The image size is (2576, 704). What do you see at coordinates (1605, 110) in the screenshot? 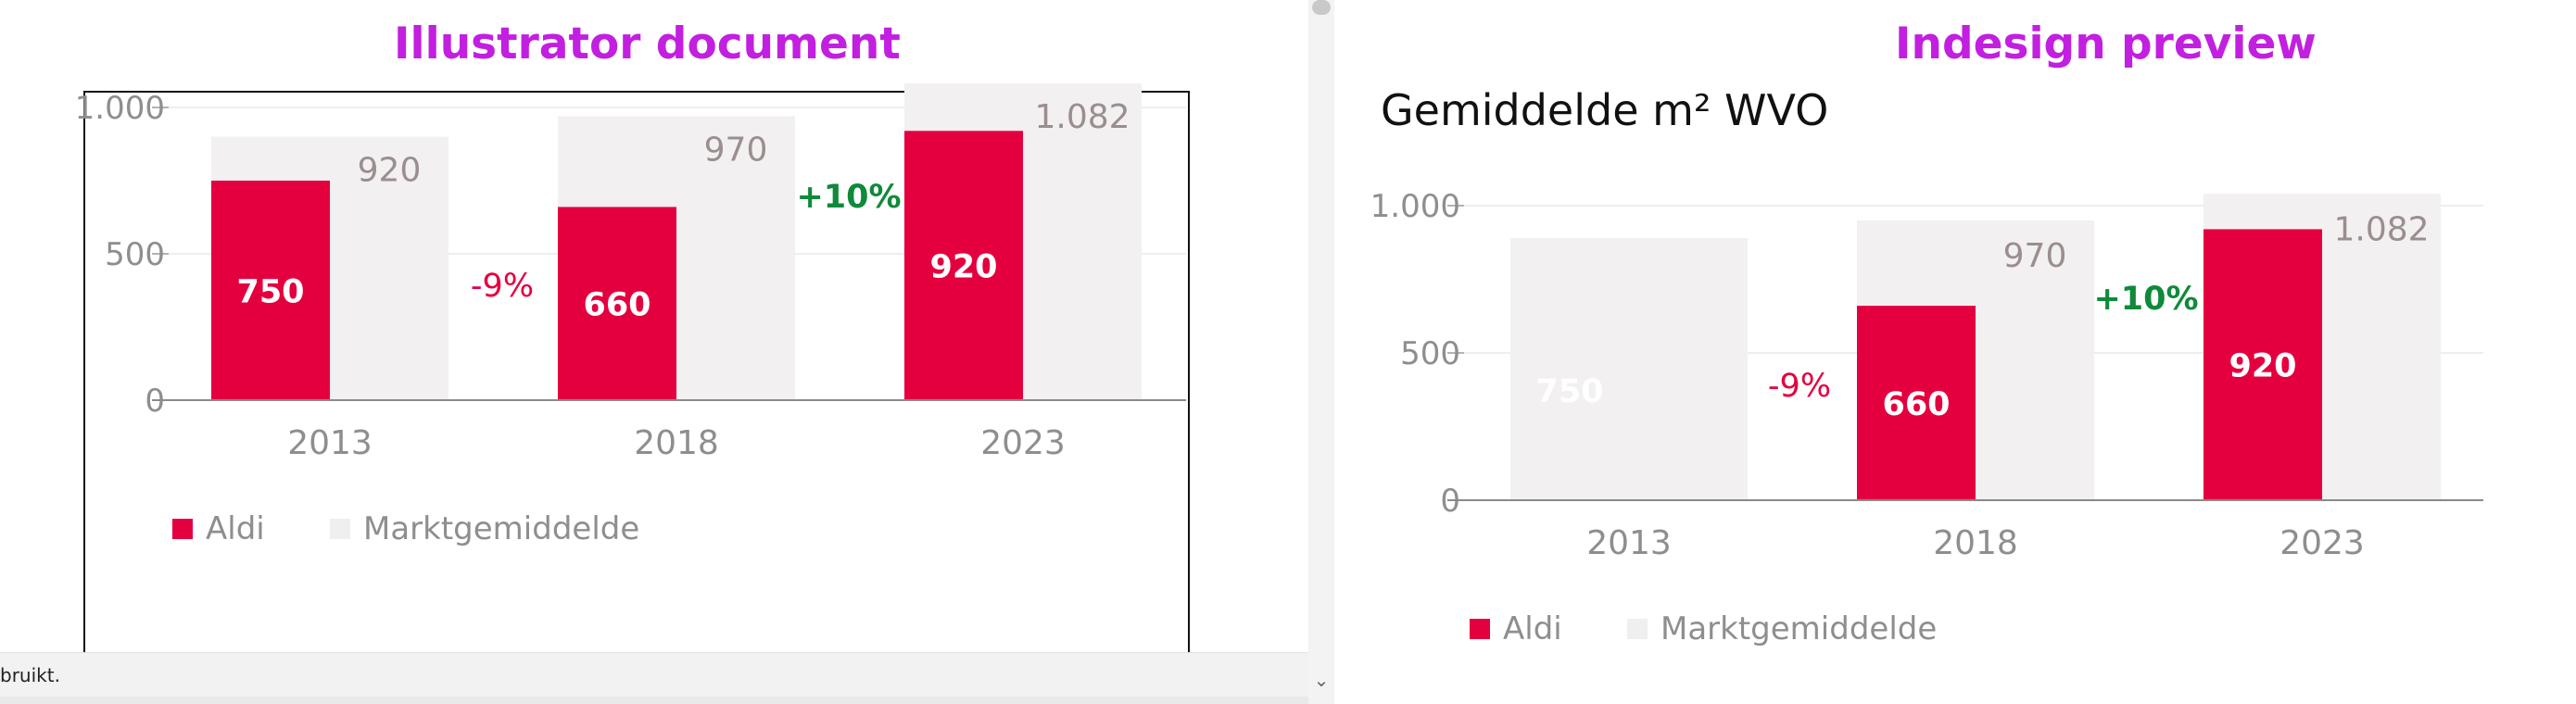
I see `chart-title: Gemiddelde m² WVO` at bounding box center [1605, 110].